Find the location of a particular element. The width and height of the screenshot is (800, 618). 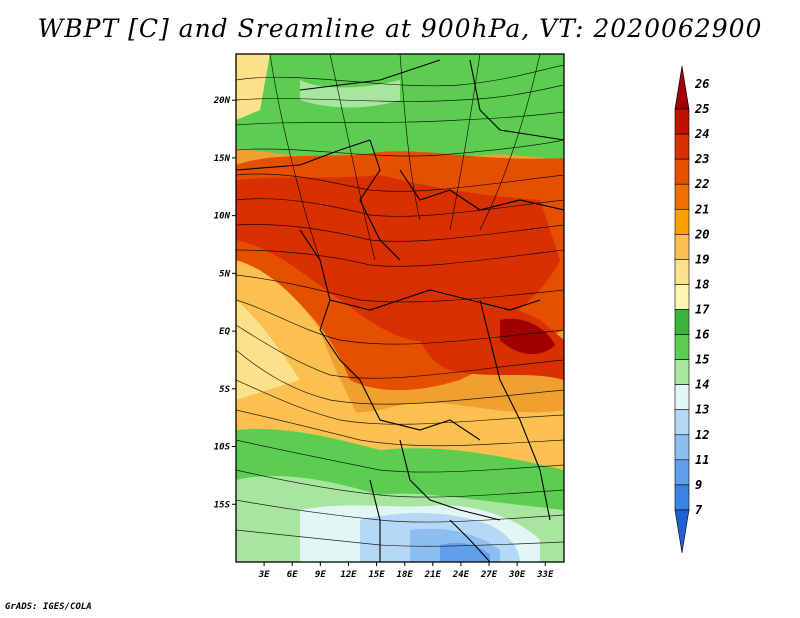

colorbar-label: 19 is located at coordinates (702, 259).